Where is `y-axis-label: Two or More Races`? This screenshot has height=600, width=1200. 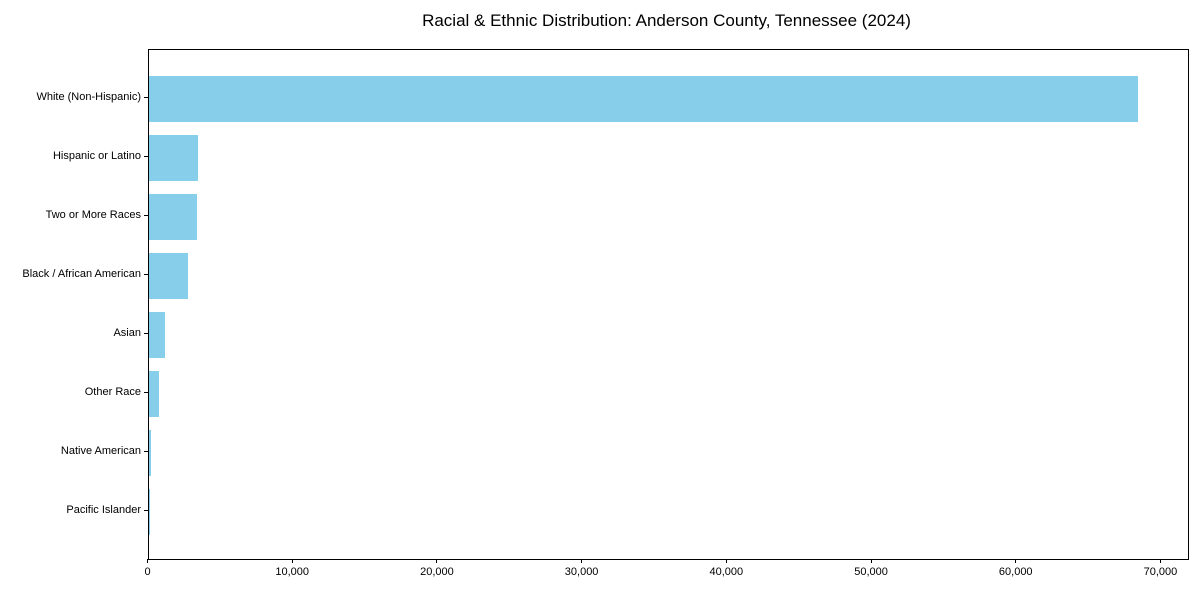
y-axis-label: Two or More Races is located at coordinates (93, 215).